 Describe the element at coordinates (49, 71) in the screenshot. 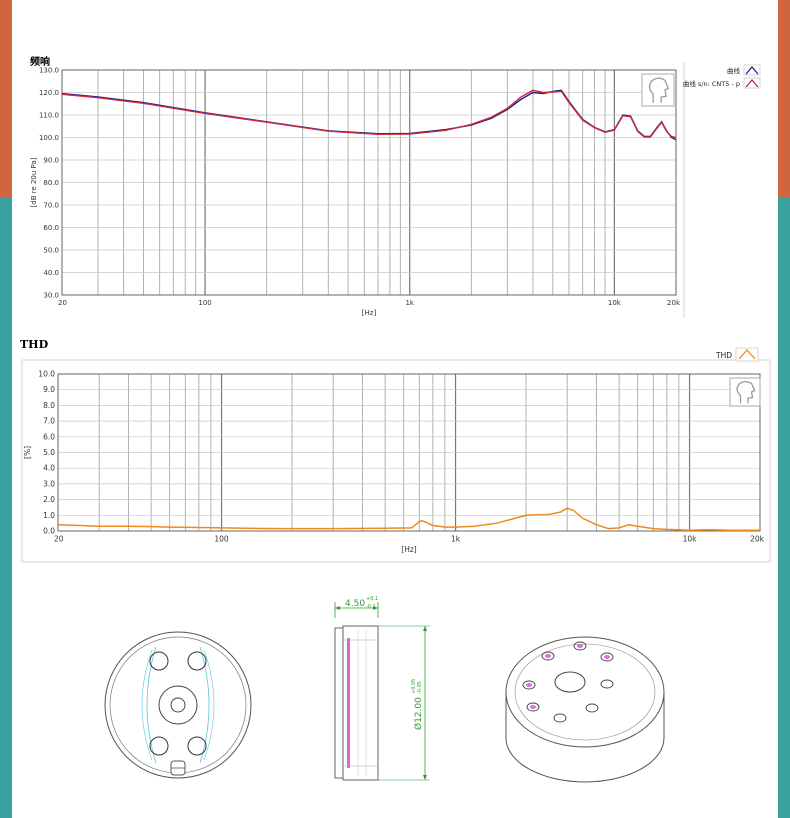

I see `fr-ytick-label: 130.0` at that location.